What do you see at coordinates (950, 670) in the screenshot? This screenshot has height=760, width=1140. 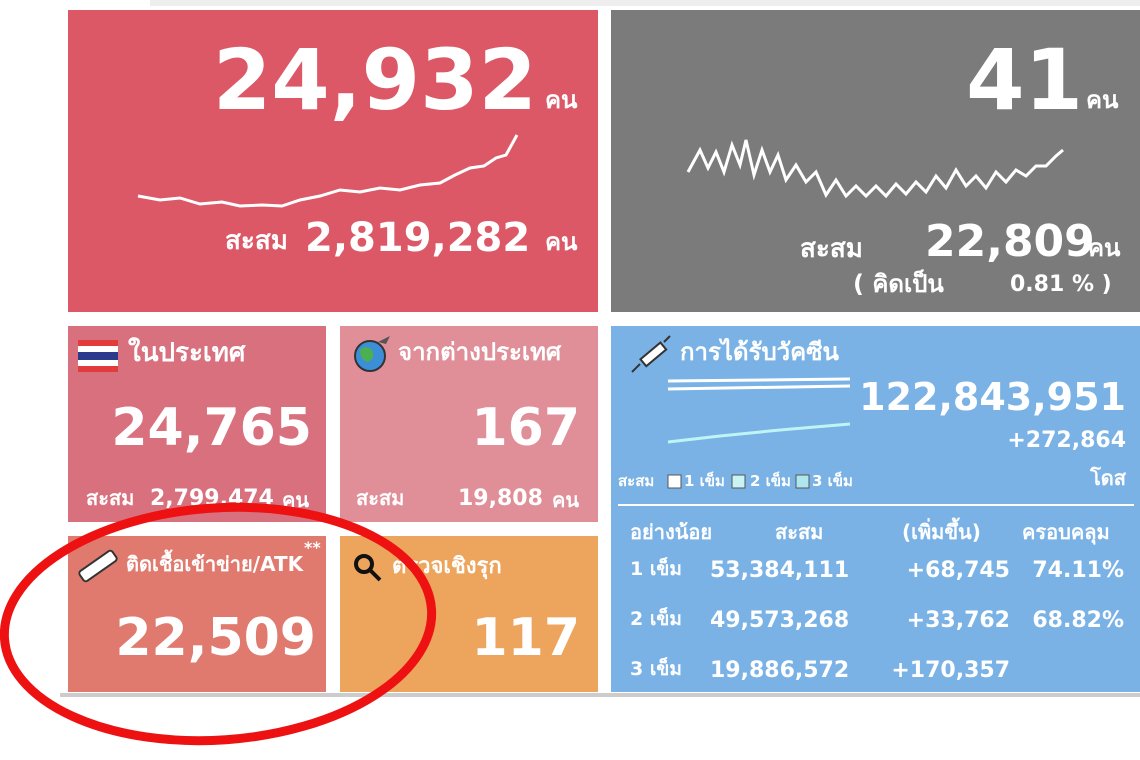 I see `table-cell: +170,357` at bounding box center [950, 670].